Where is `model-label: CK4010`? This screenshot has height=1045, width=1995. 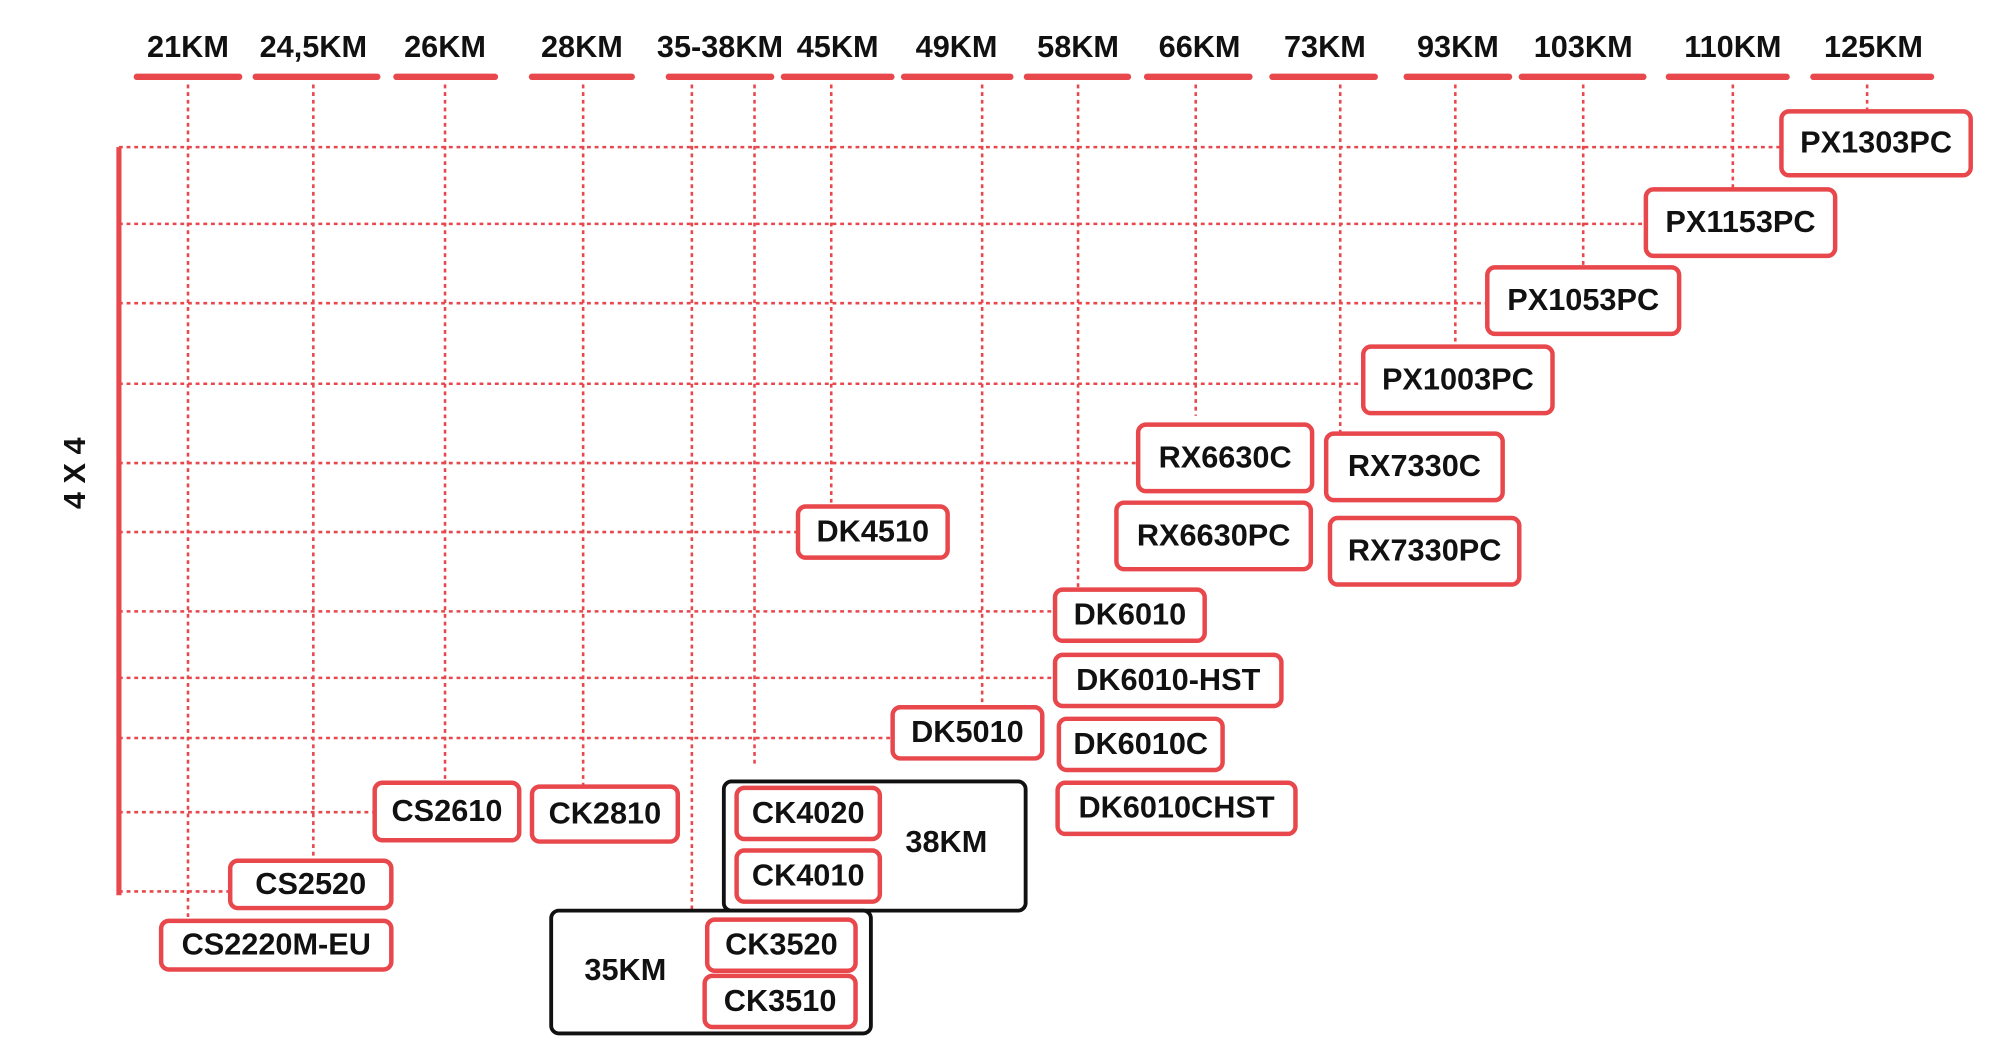 model-label: CK4010 is located at coordinates (808, 874).